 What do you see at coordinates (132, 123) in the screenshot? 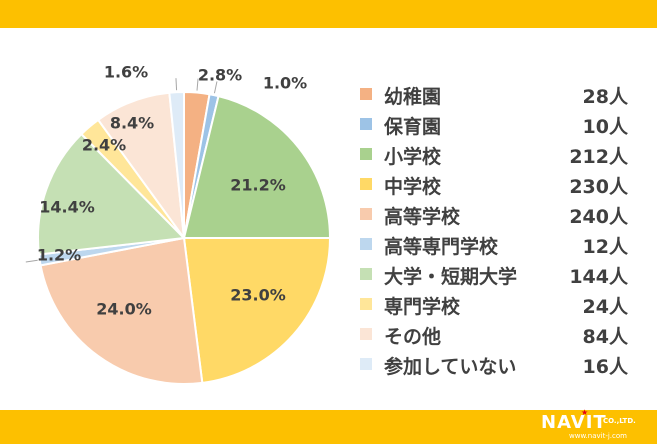
I see `pie-percent-label: 8.4%` at bounding box center [132, 123].